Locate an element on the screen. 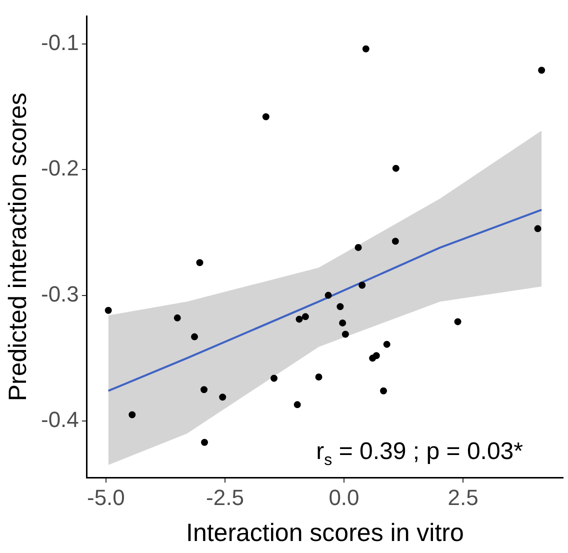 This screenshot has height=553, width=568. x-tick-label: -5.0 is located at coordinates (105, 497).